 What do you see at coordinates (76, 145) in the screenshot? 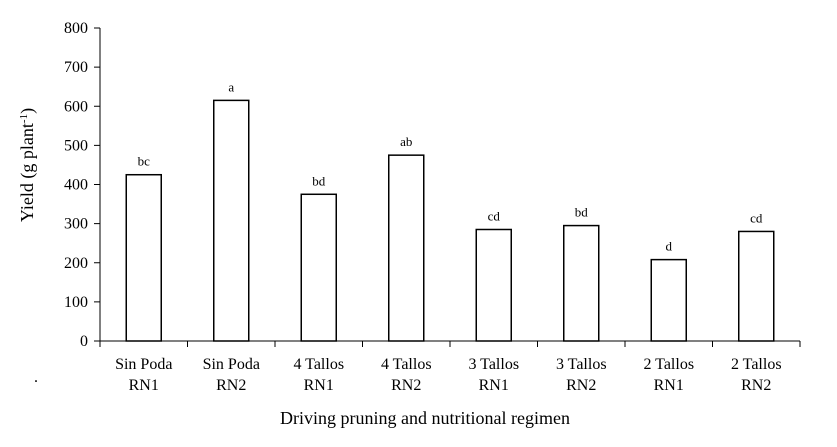
I see `y-tick-label: 500` at bounding box center [76, 145].